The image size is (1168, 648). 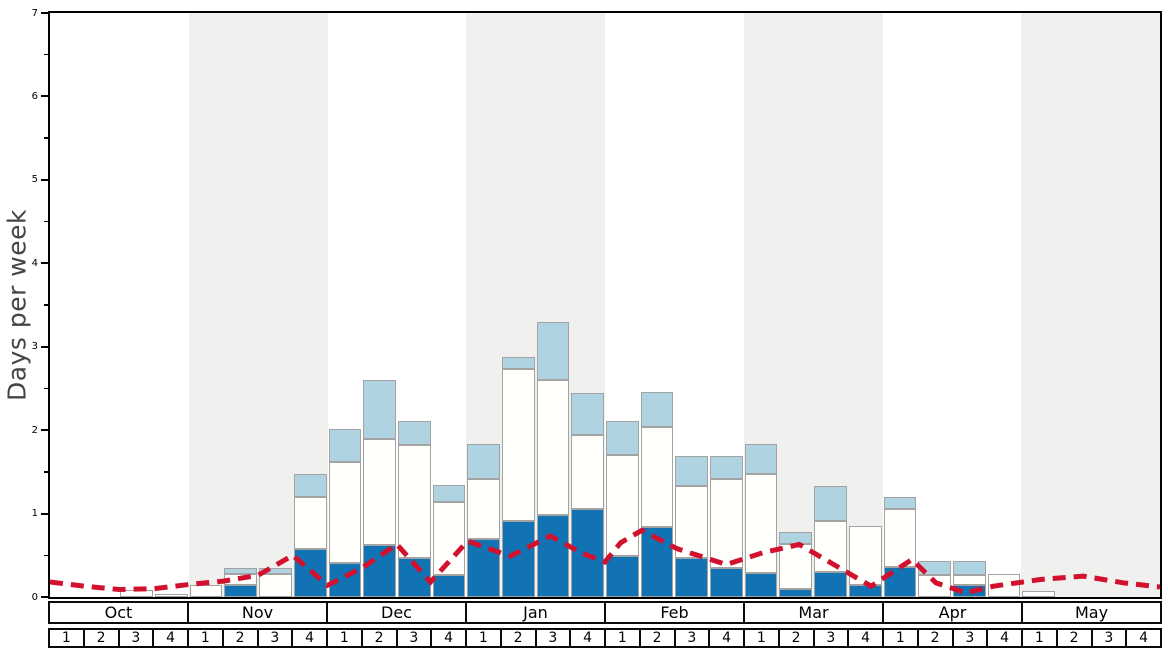 What do you see at coordinates (34, 180) in the screenshot?
I see `y-tick-label: 5` at bounding box center [34, 180].